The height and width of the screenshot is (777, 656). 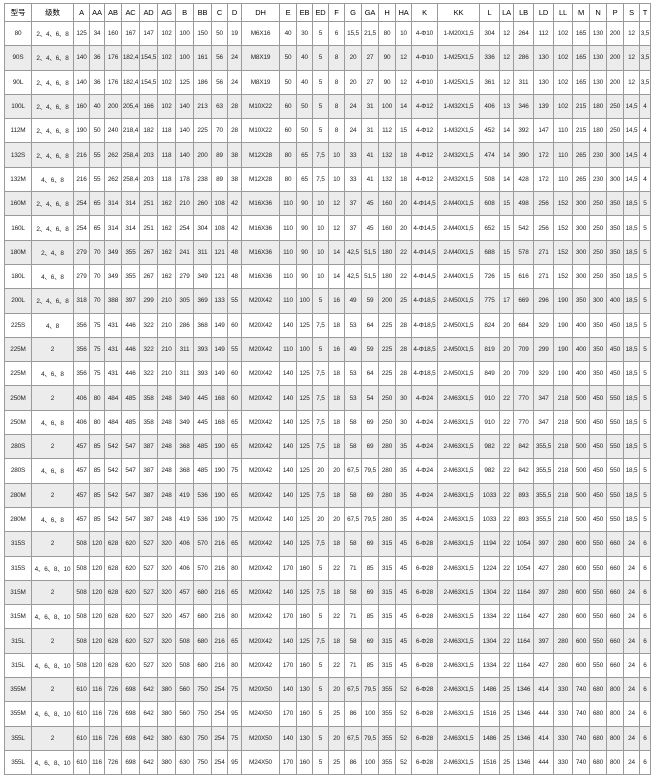 What do you see at coordinates (113, 617) in the screenshot?
I see `table-cell: 628` at bounding box center [113, 617].